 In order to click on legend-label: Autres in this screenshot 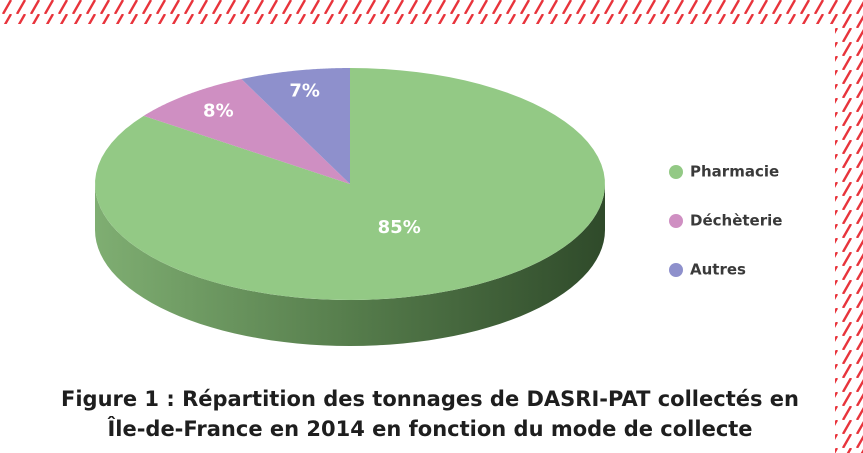, I will do `click(718, 270)`.